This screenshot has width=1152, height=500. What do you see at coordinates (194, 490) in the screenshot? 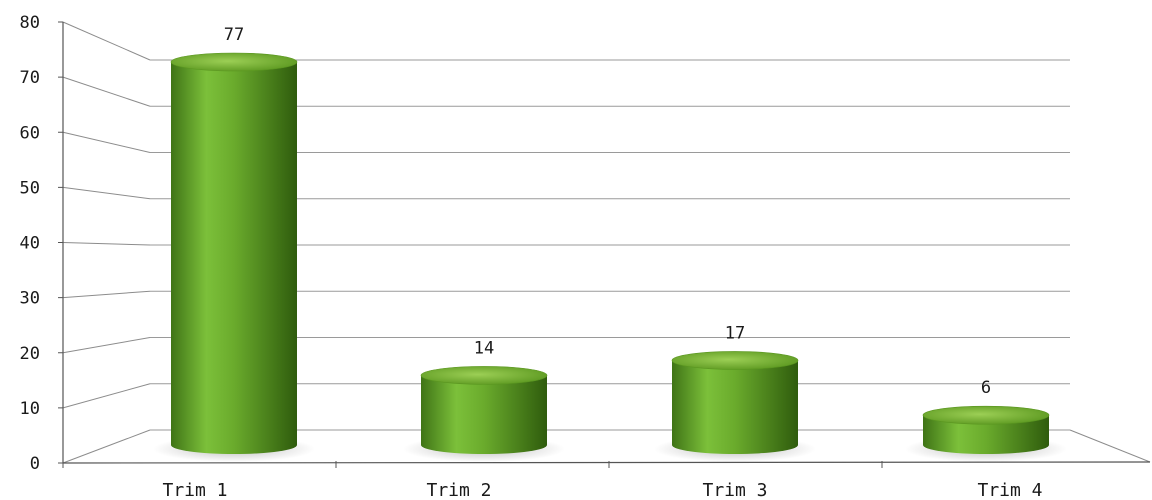
I see `x-category-label: Trim 1` at bounding box center [194, 490].